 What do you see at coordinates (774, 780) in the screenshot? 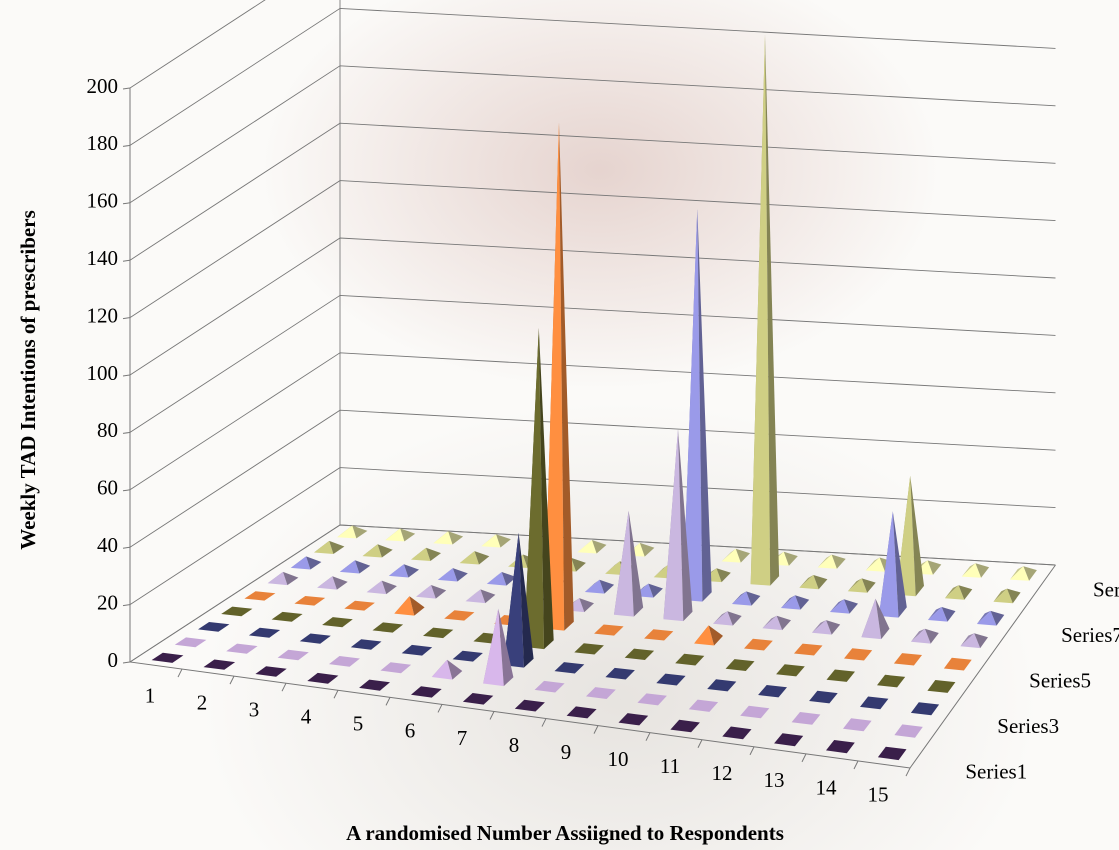
I see `x-tick-label: 13` at bounding box center [774, 780].